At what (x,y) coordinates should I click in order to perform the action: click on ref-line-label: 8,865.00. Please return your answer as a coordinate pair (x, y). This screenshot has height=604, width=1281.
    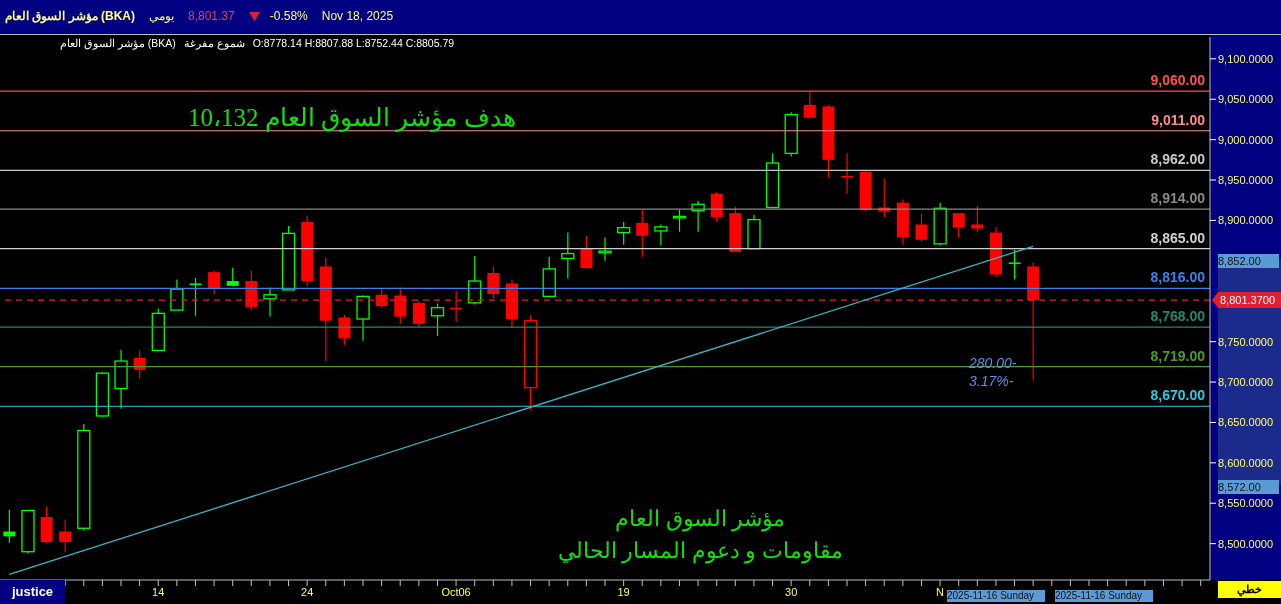
    Looking at the image, I should click on (1178, 237).